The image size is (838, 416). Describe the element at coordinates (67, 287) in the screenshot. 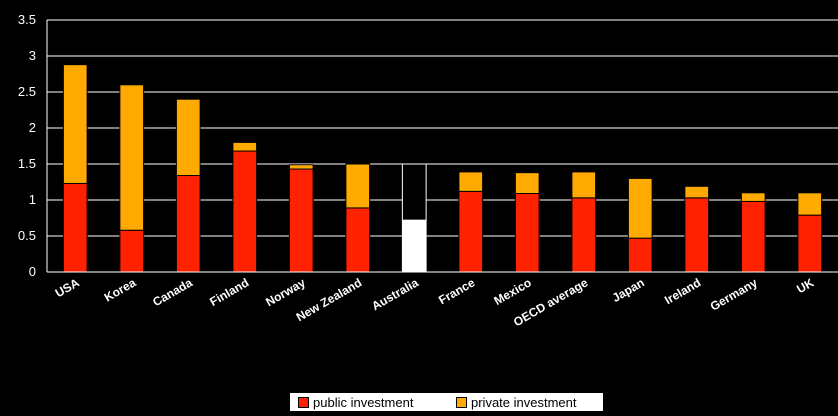

I see `x-tick-label: USA` at that location.